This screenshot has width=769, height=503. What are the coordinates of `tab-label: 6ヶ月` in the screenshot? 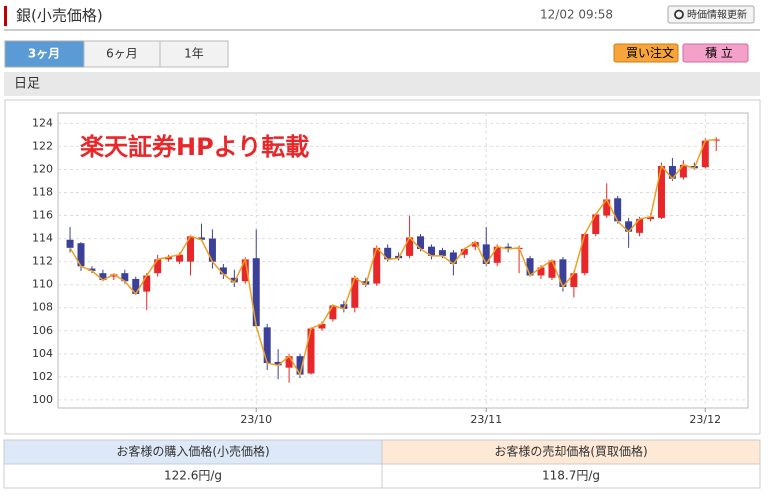 It's located at (122, 54).